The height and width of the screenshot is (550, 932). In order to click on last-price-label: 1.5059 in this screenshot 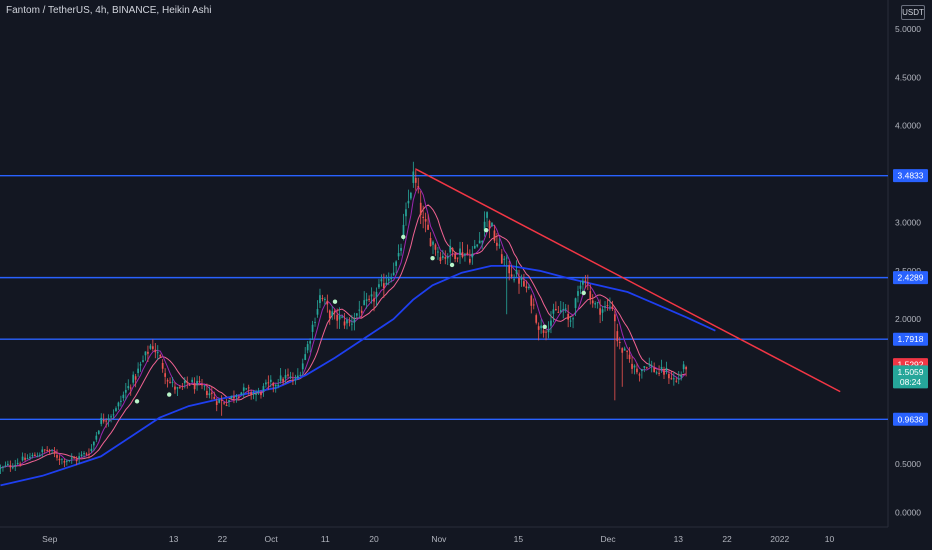, I will do `click(911, 372)`.